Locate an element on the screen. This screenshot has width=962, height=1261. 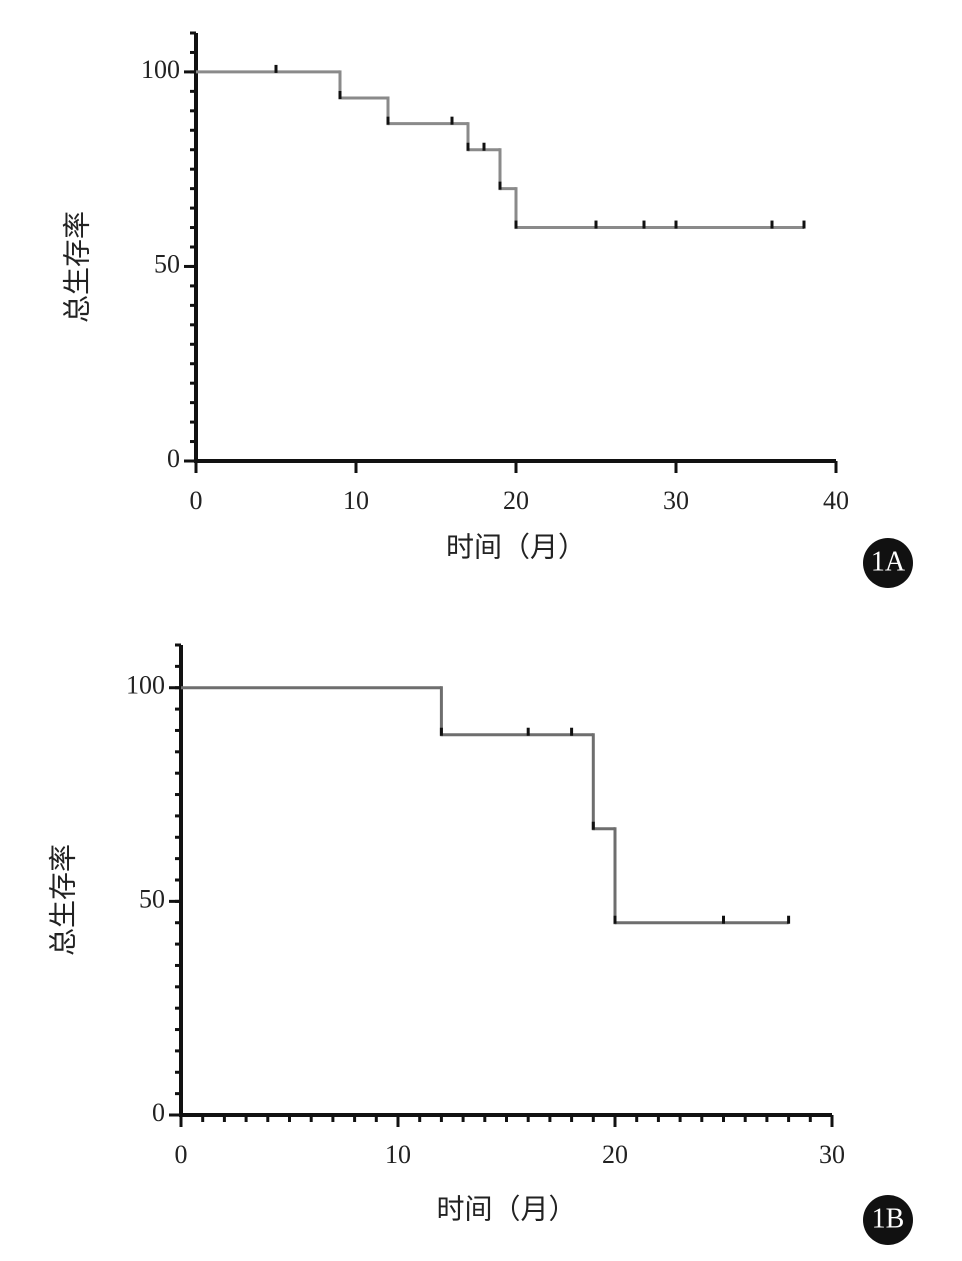
panel-label: 1A is located at coordinates (888, 561).